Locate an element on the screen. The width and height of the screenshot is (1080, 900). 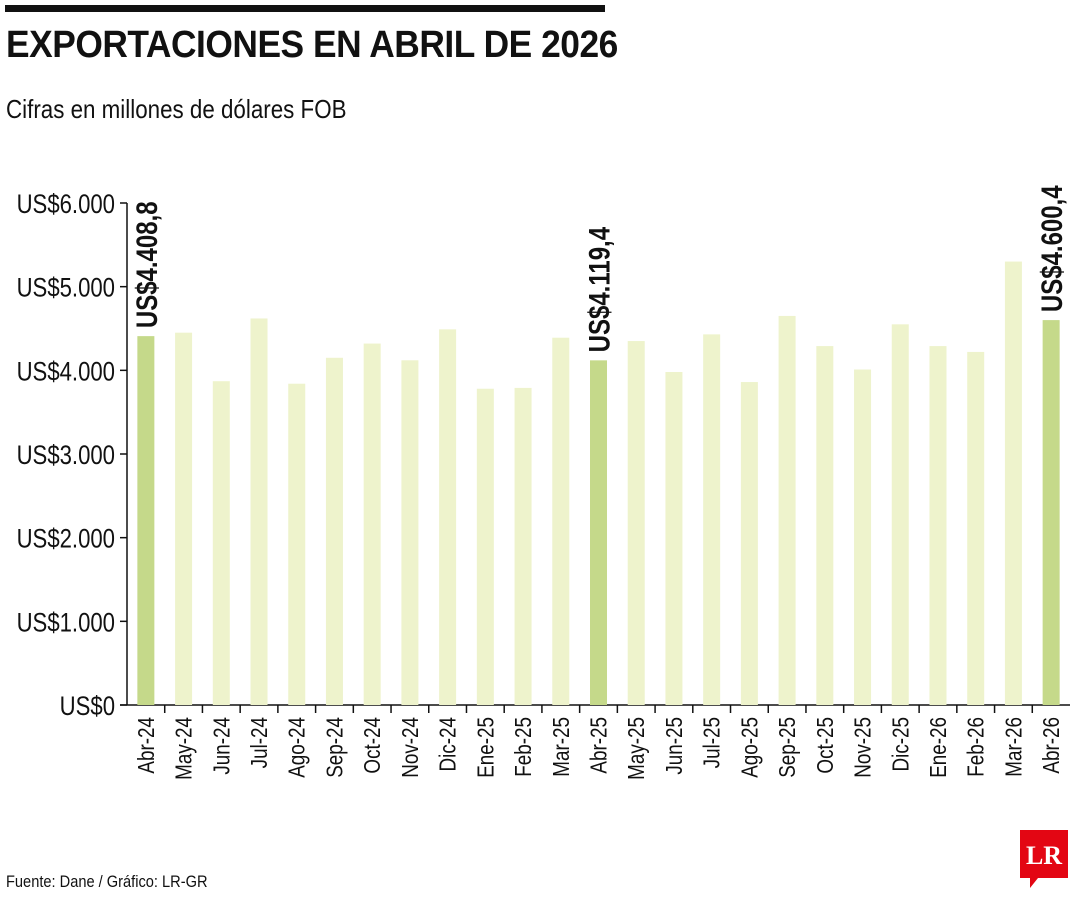
lr-logo: LR is located at coordinates (1044, 859).